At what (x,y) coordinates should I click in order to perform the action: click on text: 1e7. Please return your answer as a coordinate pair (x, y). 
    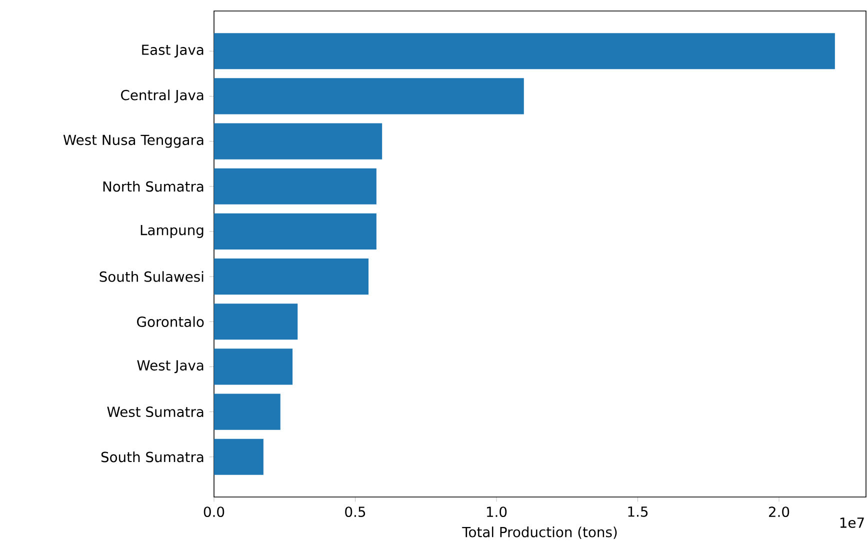
    Looking at the image, I should click on (852, 523).